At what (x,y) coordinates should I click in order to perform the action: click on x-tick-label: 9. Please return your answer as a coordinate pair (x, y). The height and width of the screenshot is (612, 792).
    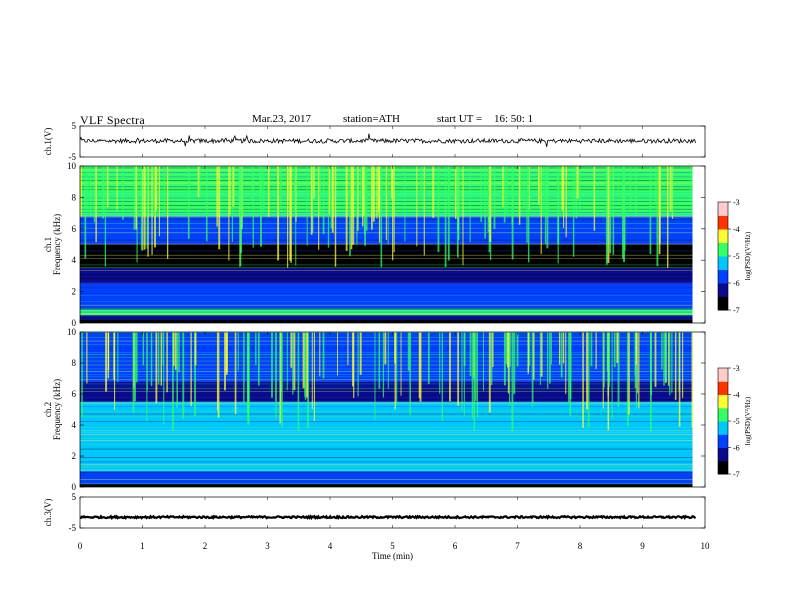
    Looking at the image, I should click on (642, 546).